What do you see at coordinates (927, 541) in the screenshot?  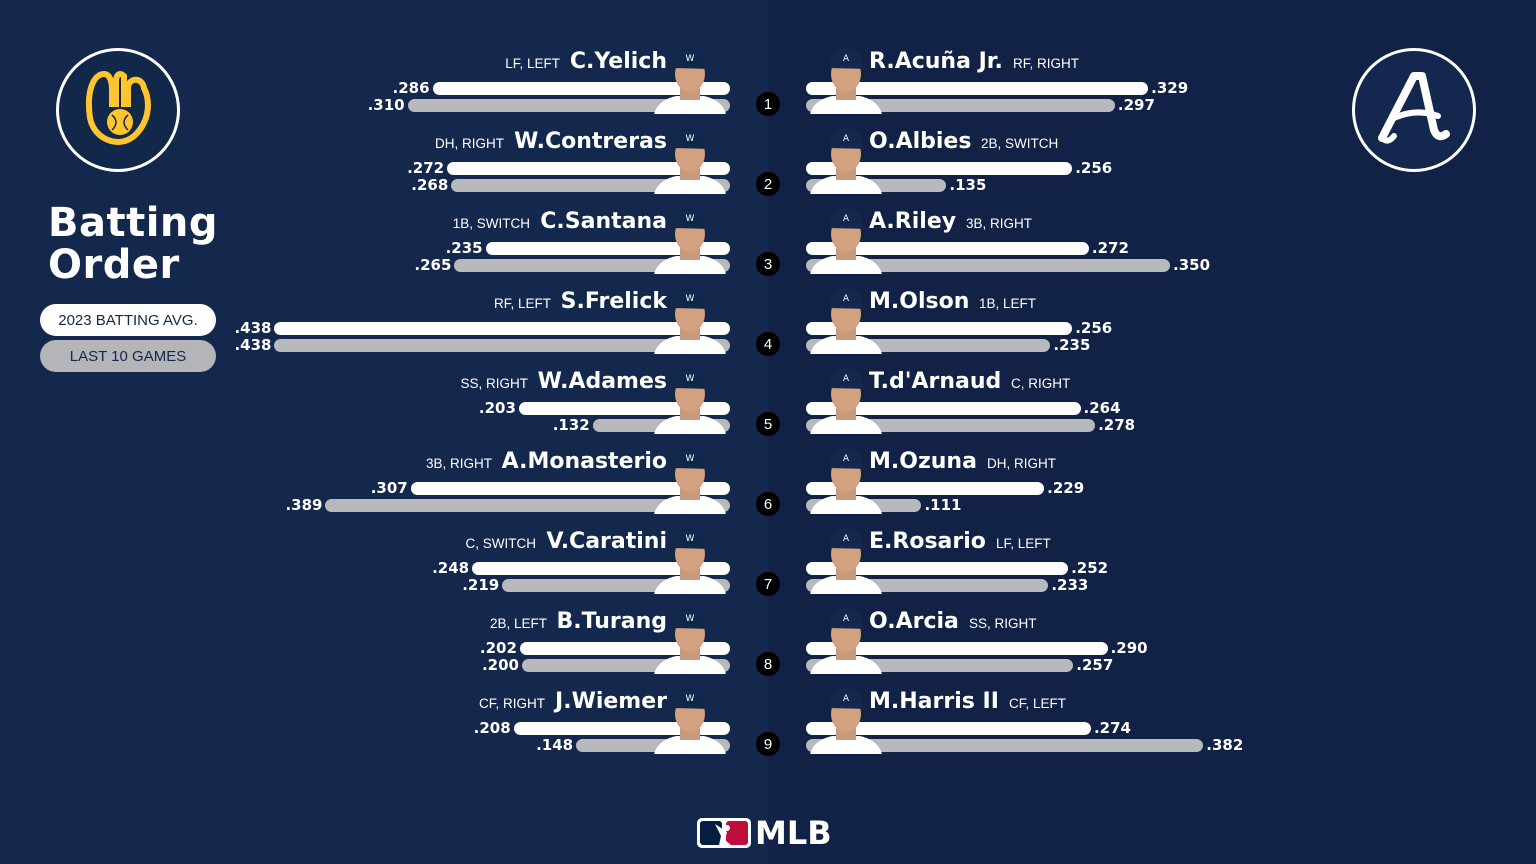 I see `player-name: E.Rosario` at bounding box center [927, 541].